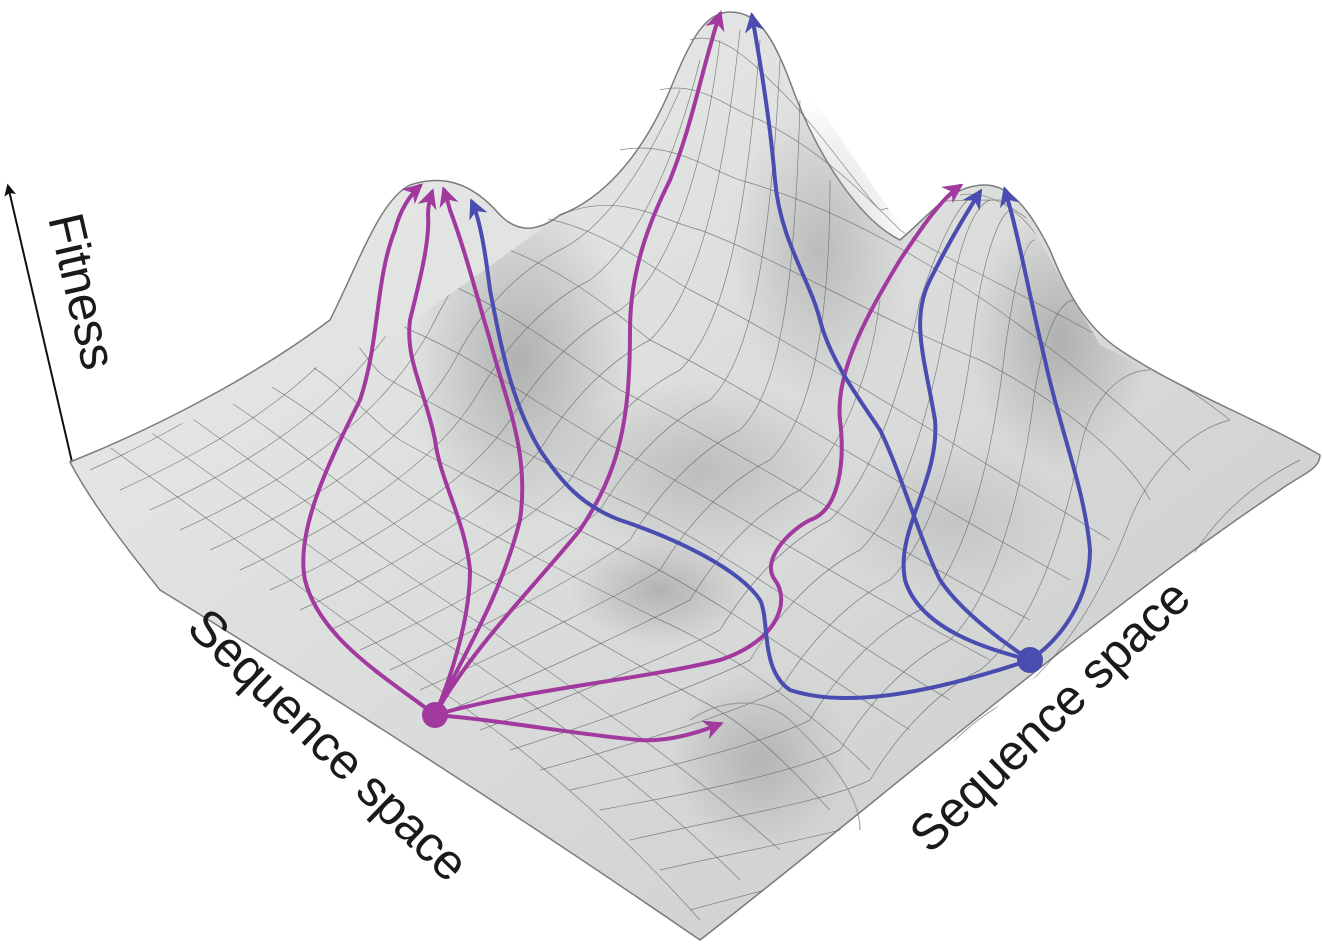 The height and width of the screenshot is (949, 1322). I want to click on blue-start-dot, so click(1030, 660).